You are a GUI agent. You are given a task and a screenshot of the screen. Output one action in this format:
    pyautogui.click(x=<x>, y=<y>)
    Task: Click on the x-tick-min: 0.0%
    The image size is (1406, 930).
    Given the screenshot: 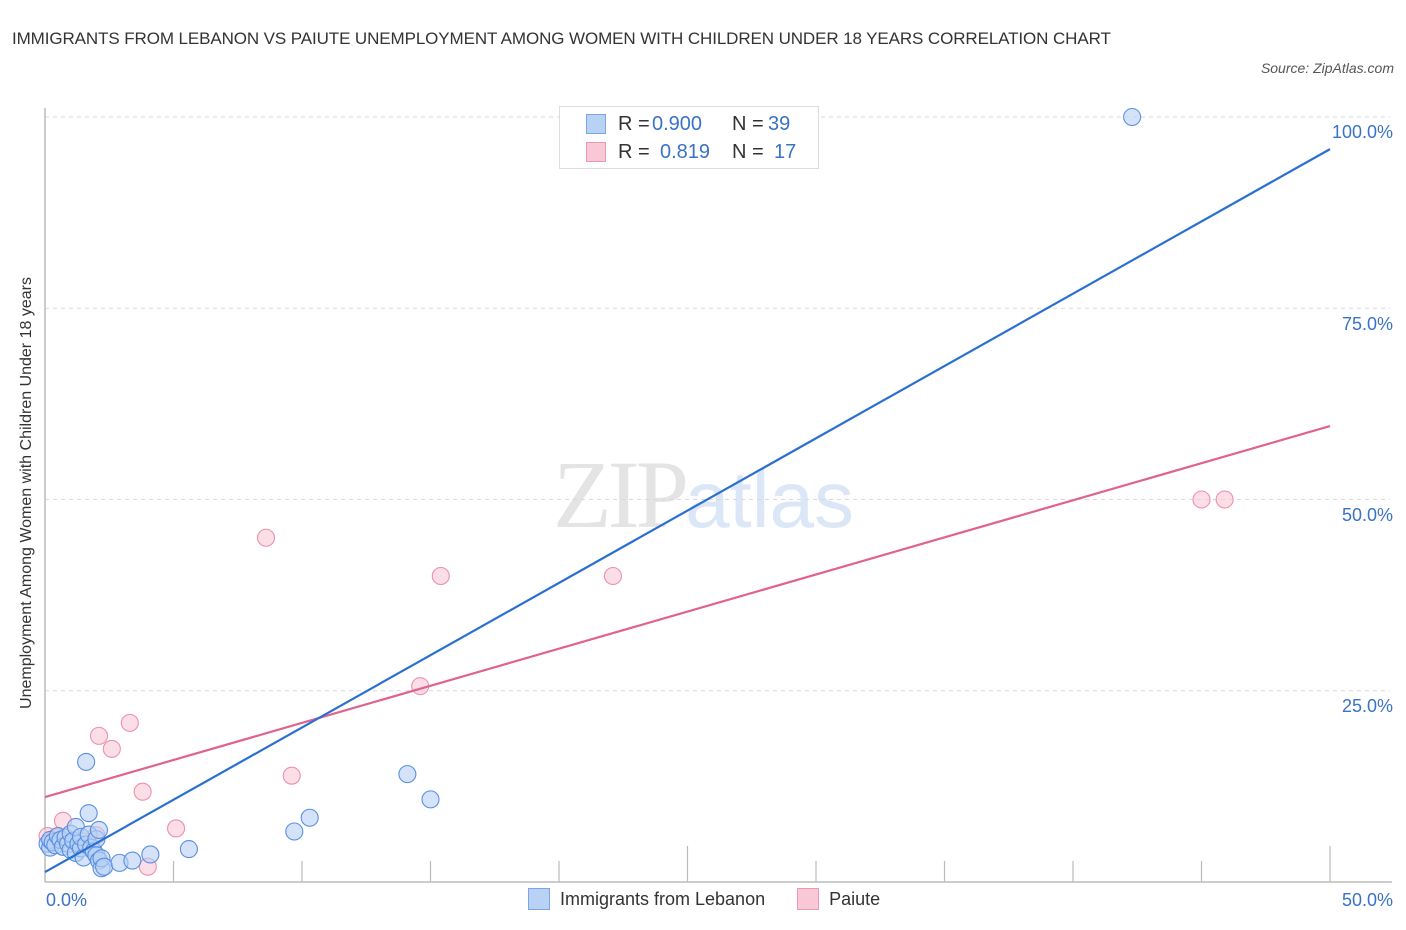 What is the action you would take?
    pyautogui.click(x=67, y=900)
    